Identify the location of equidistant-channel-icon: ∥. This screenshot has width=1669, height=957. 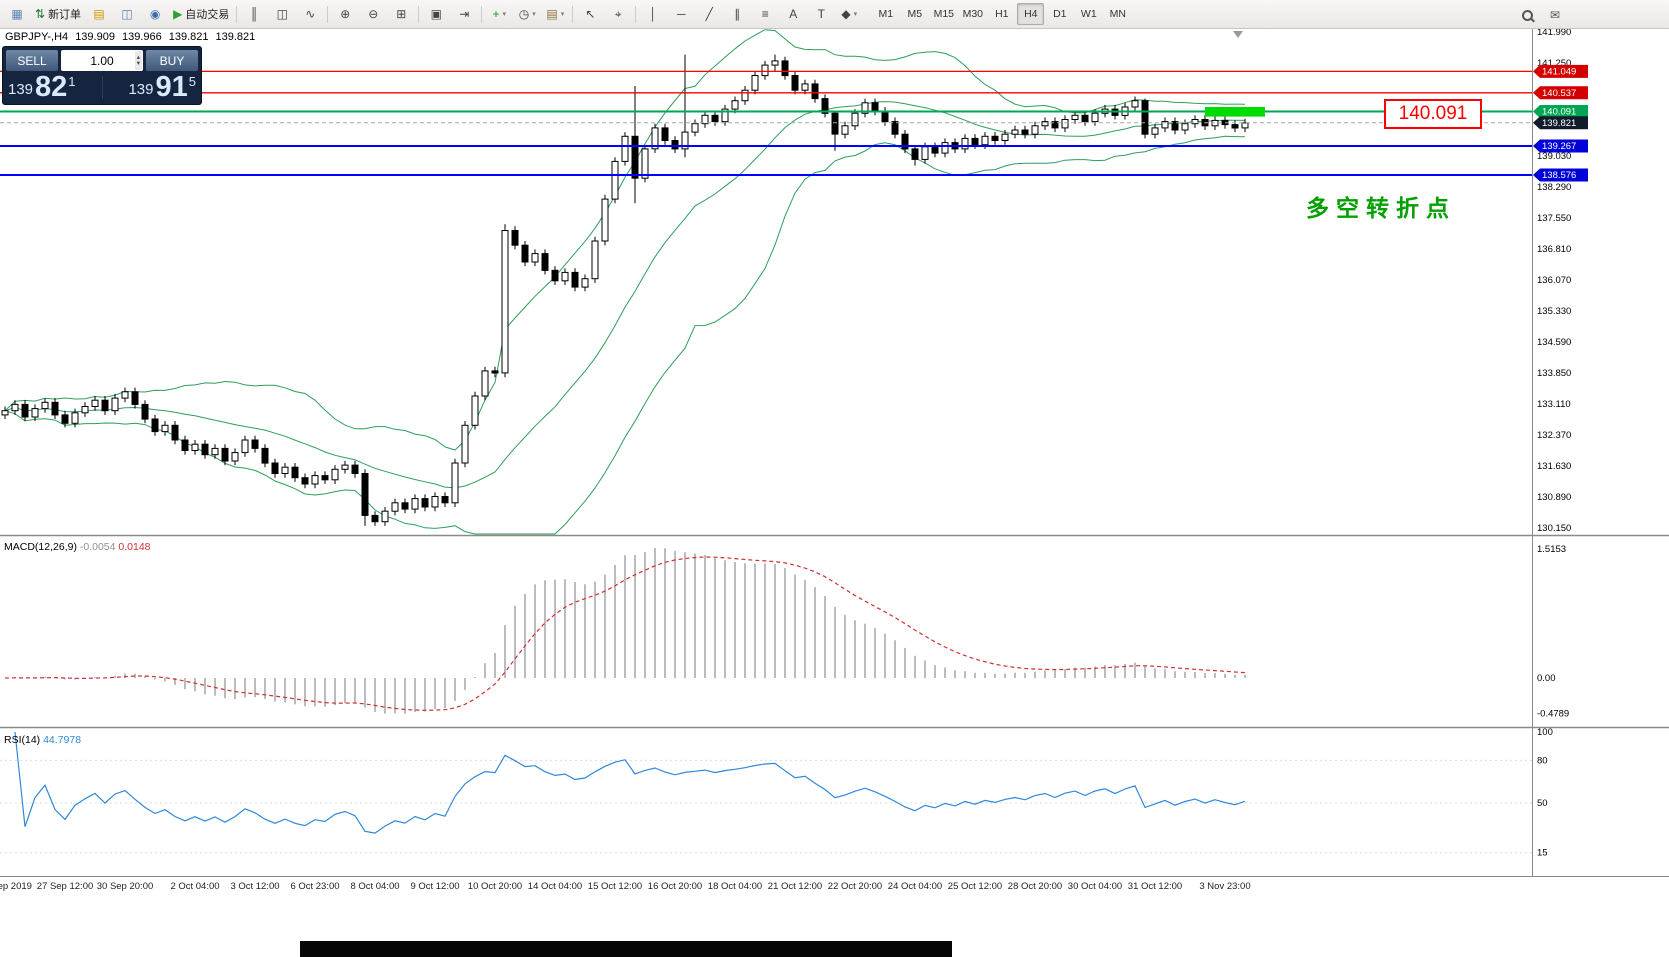
(737, 14).